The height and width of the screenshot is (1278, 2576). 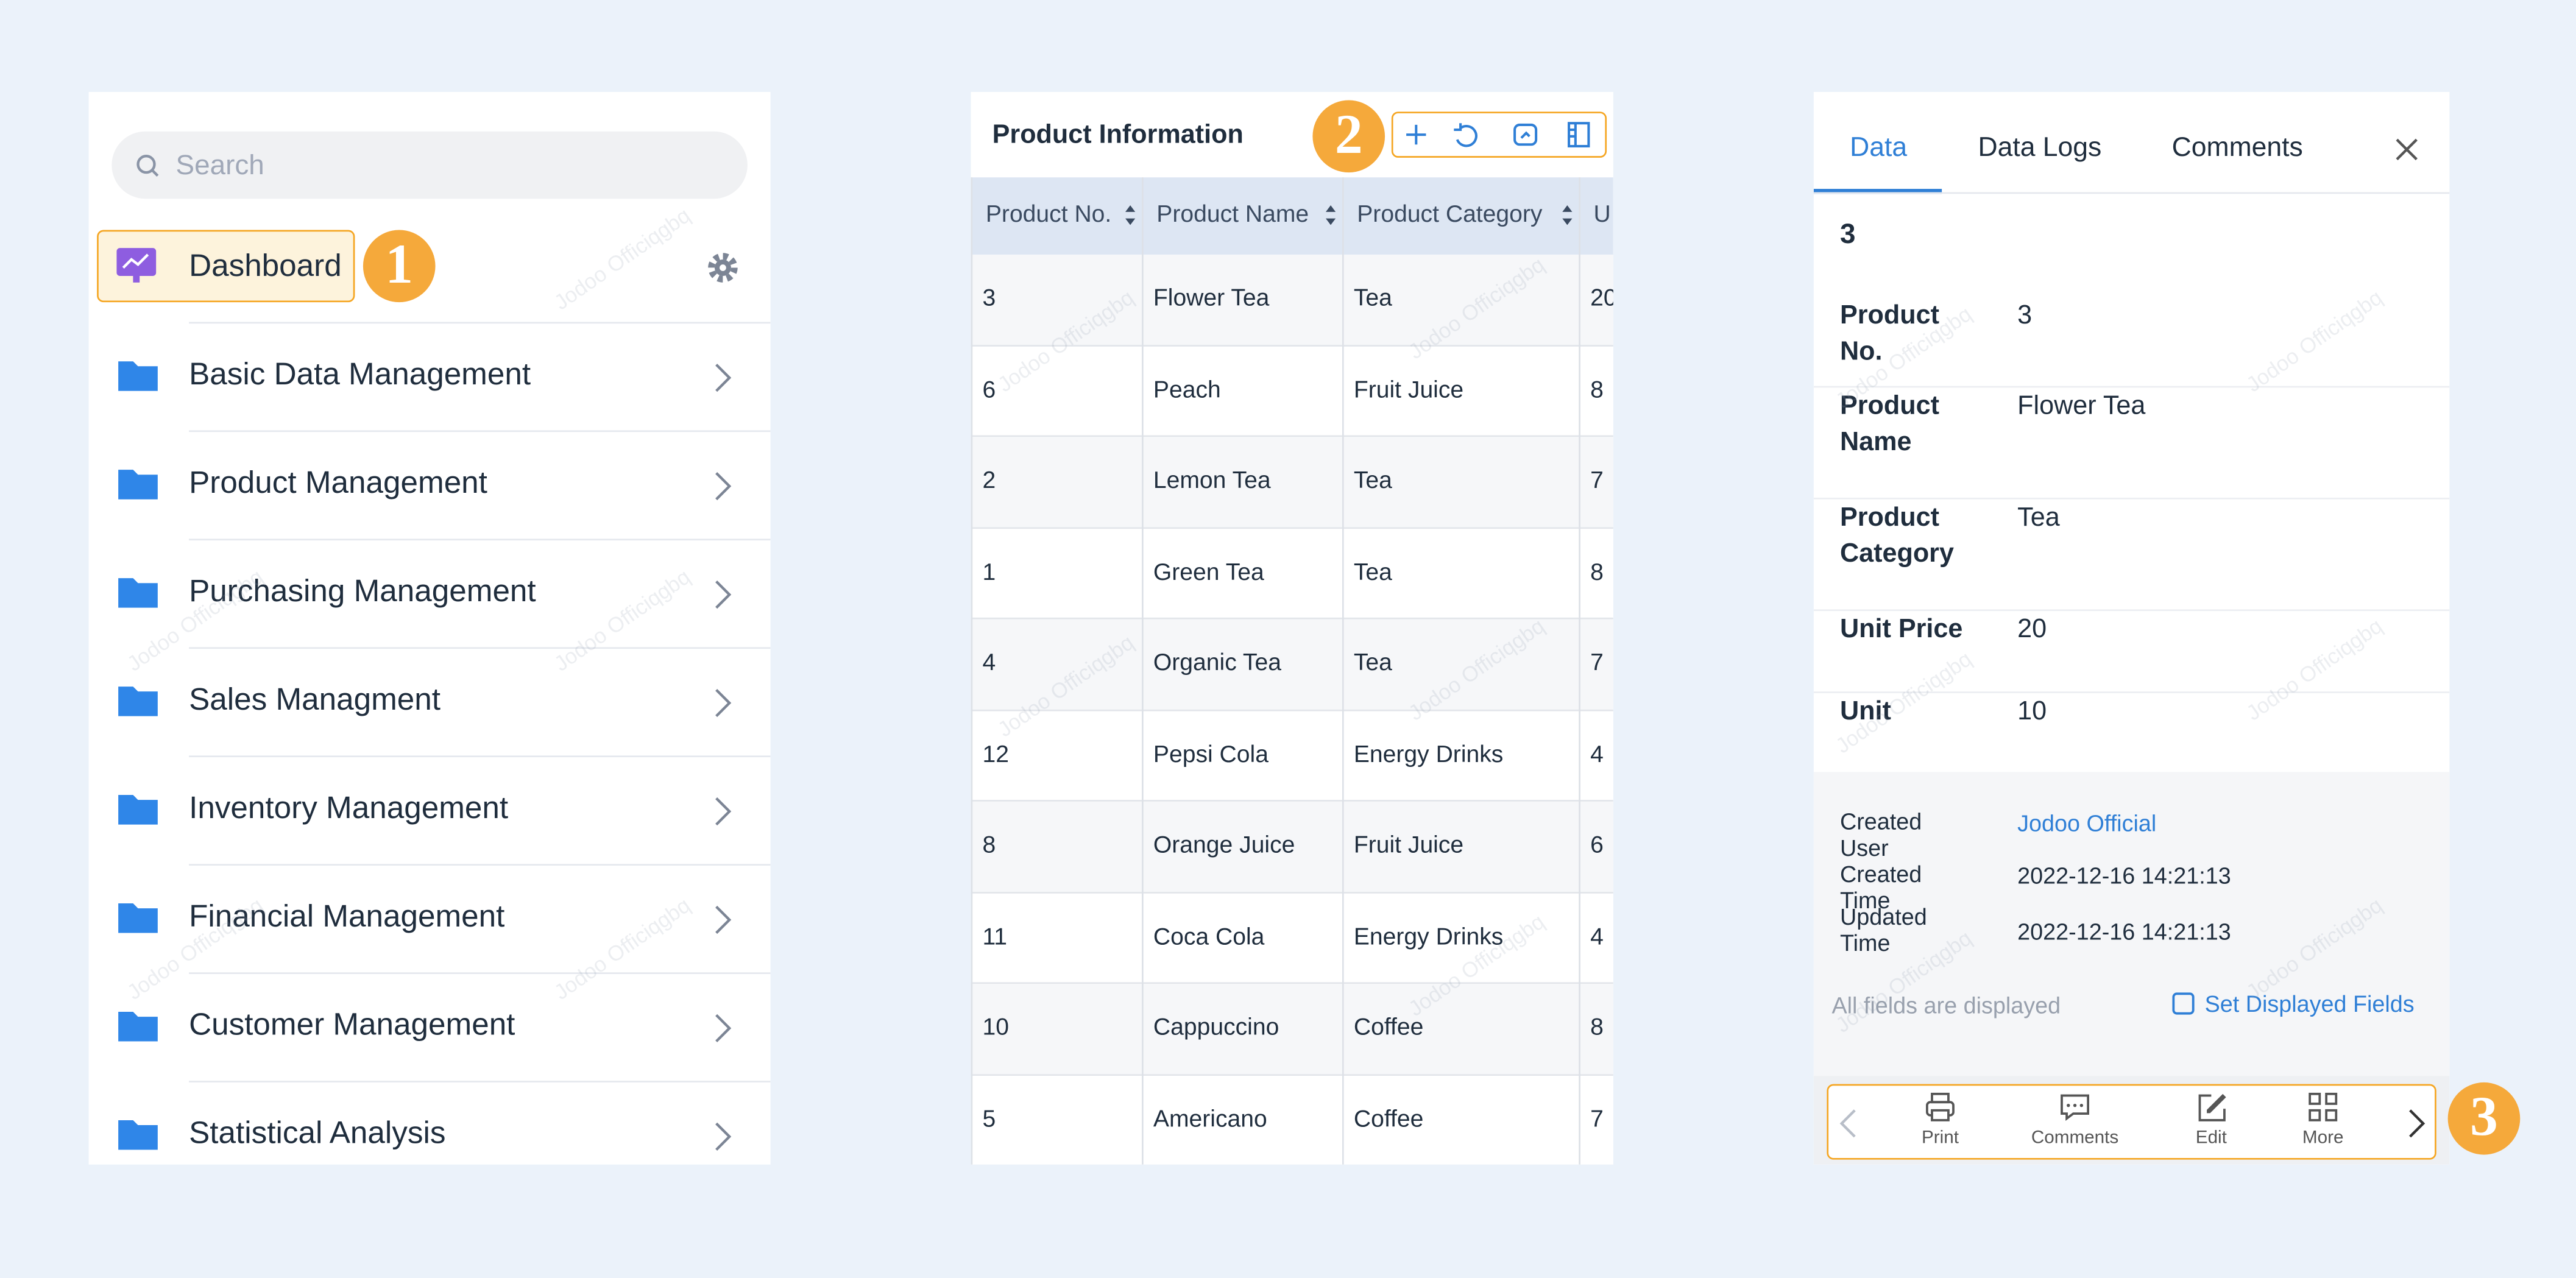 I want to click on menu-item: Sales Managment, so click(x=315, y=700).